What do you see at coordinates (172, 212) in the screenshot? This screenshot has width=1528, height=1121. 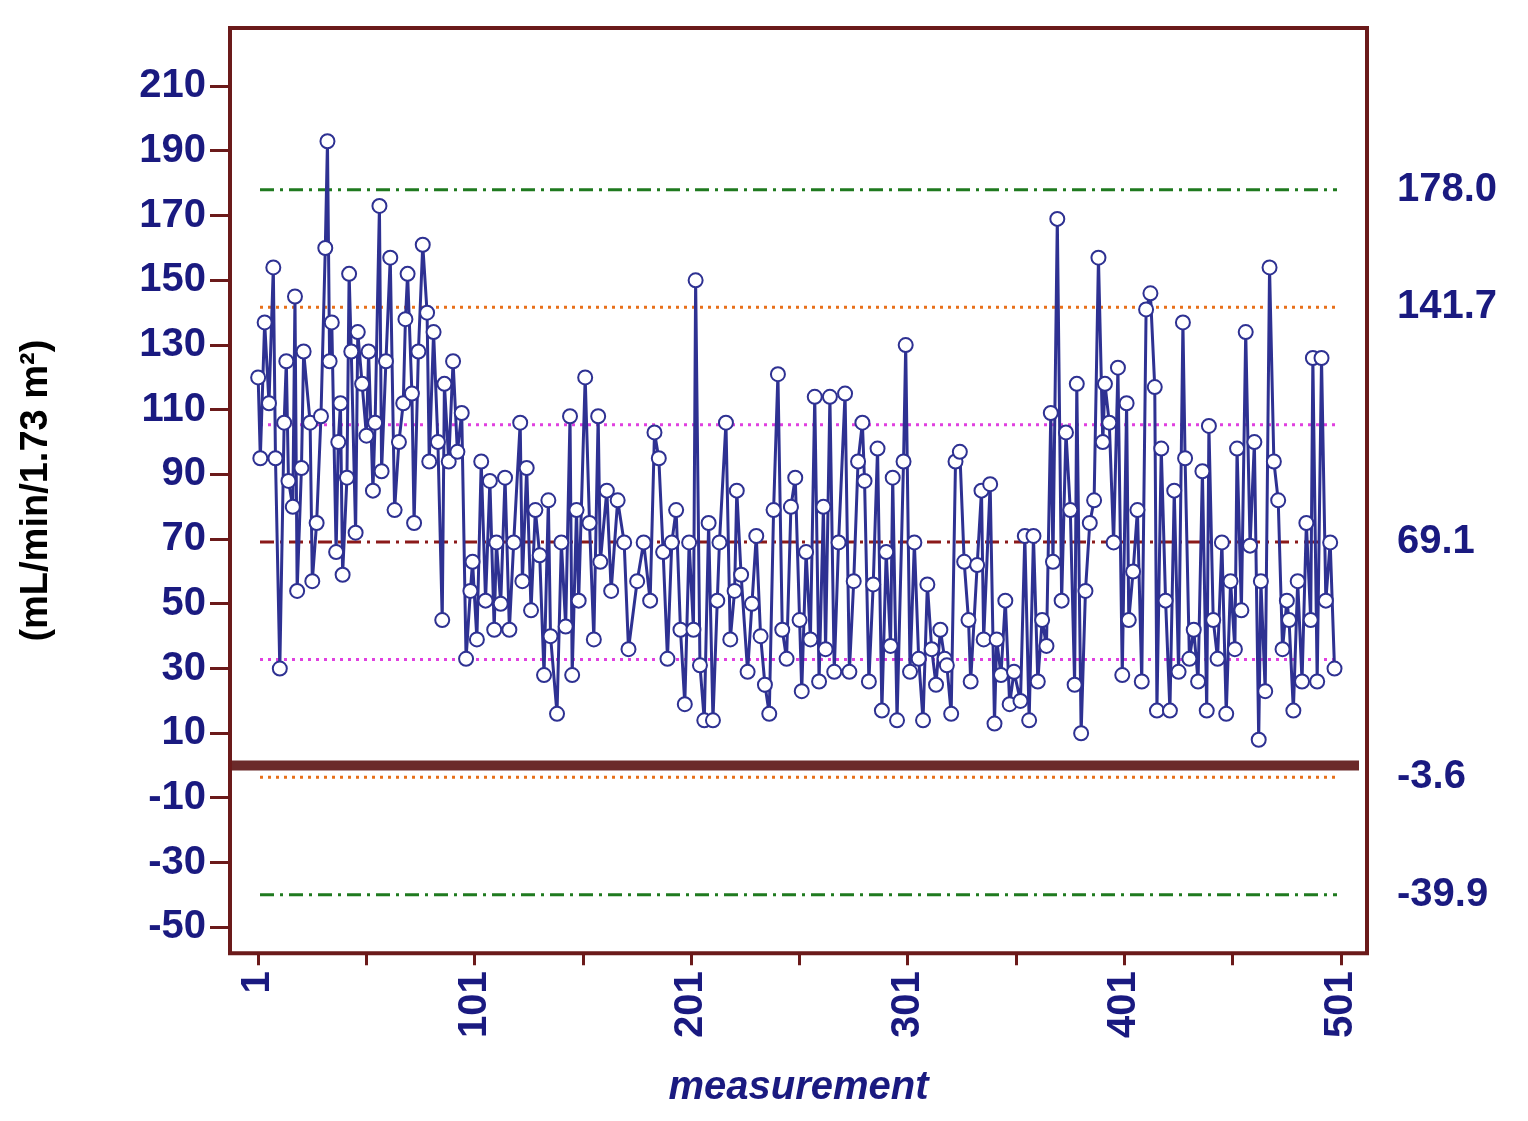 I see `y-tick-label: 170` at bounding box center [172, 212].